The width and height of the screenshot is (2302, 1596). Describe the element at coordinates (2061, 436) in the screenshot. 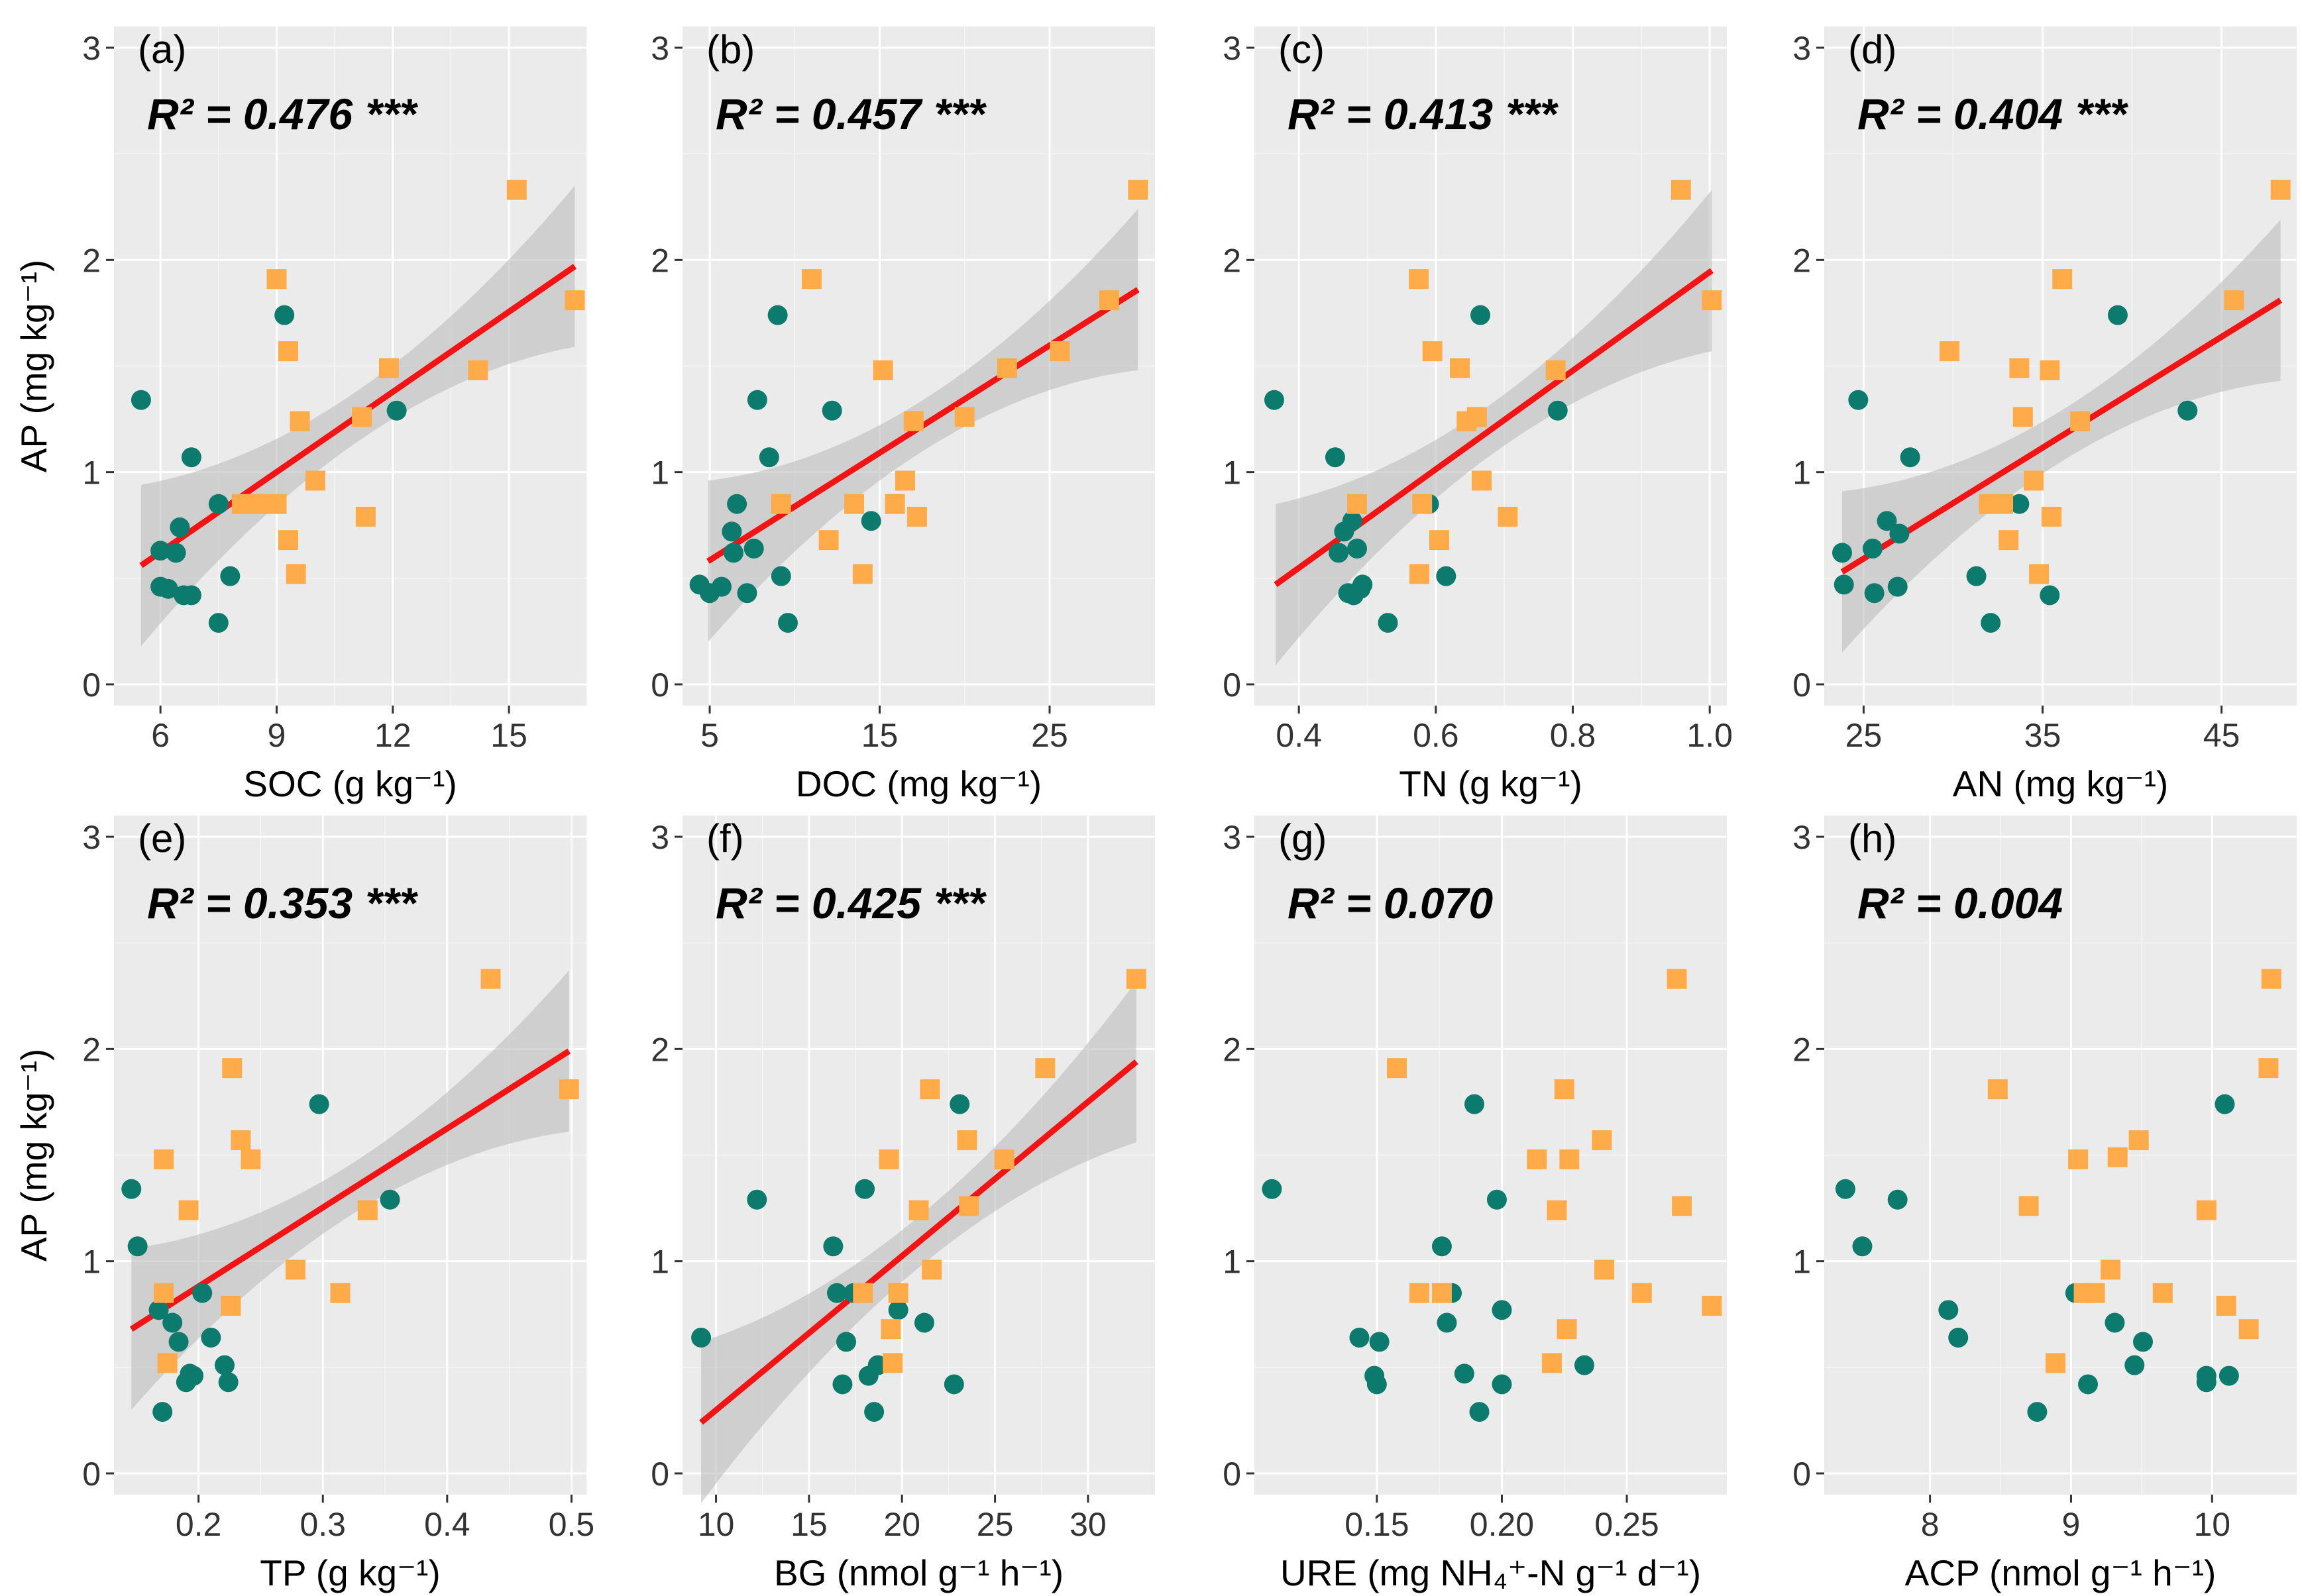

I see `regression-line` at that location.